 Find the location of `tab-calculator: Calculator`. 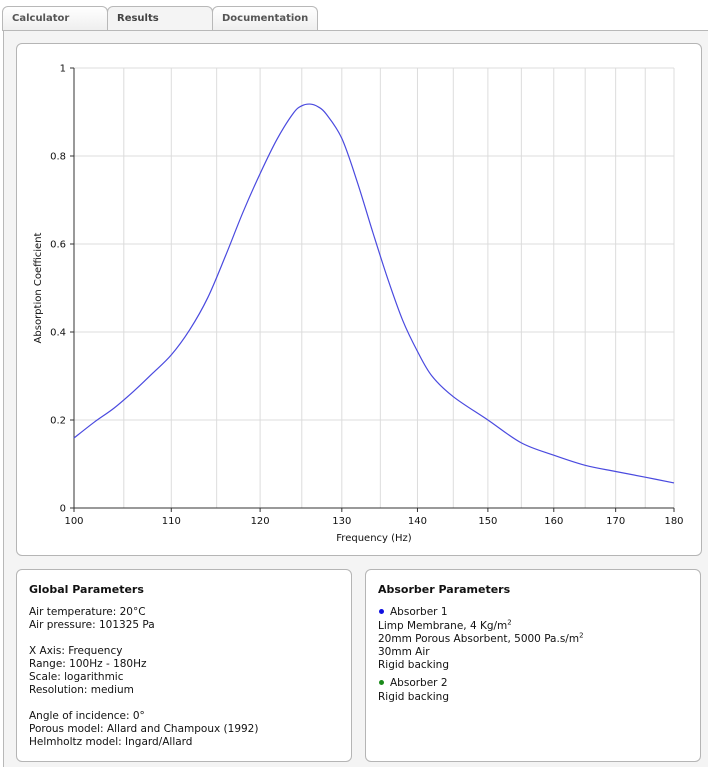

tab-calculator: Calculator is located at coordinates (55, 18).